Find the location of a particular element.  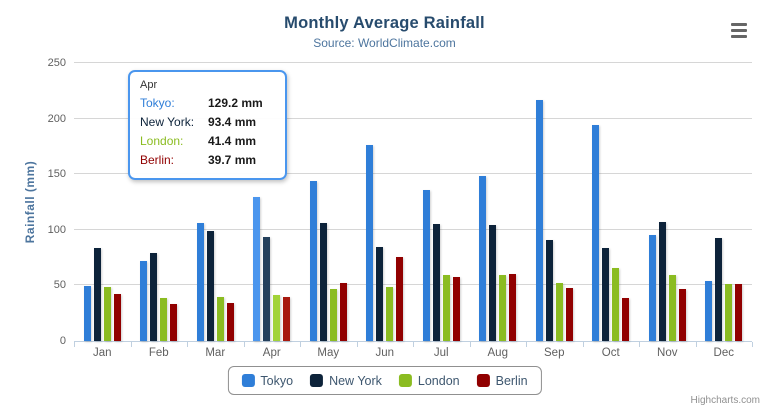

bar-berlin-jul is located at coordinates (456, 309).